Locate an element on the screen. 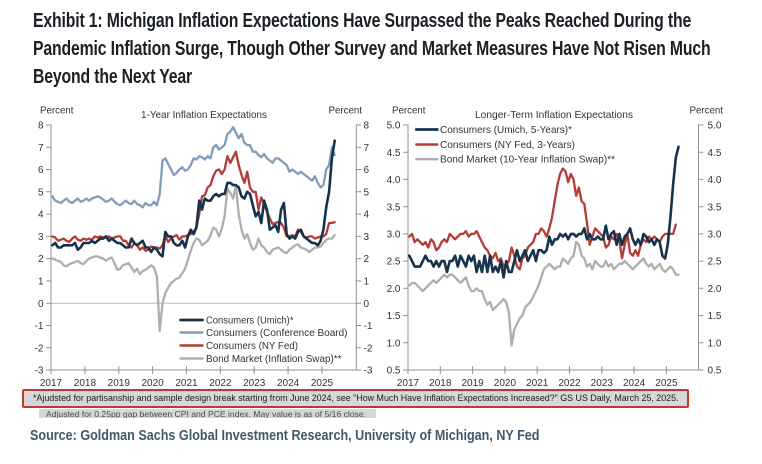 The height and width of the screenshot is (464, 762). svg-text:Longer-Term Inflation Expectat: Longer-Term Inflation Expectations is located at coordinates (554, 115).